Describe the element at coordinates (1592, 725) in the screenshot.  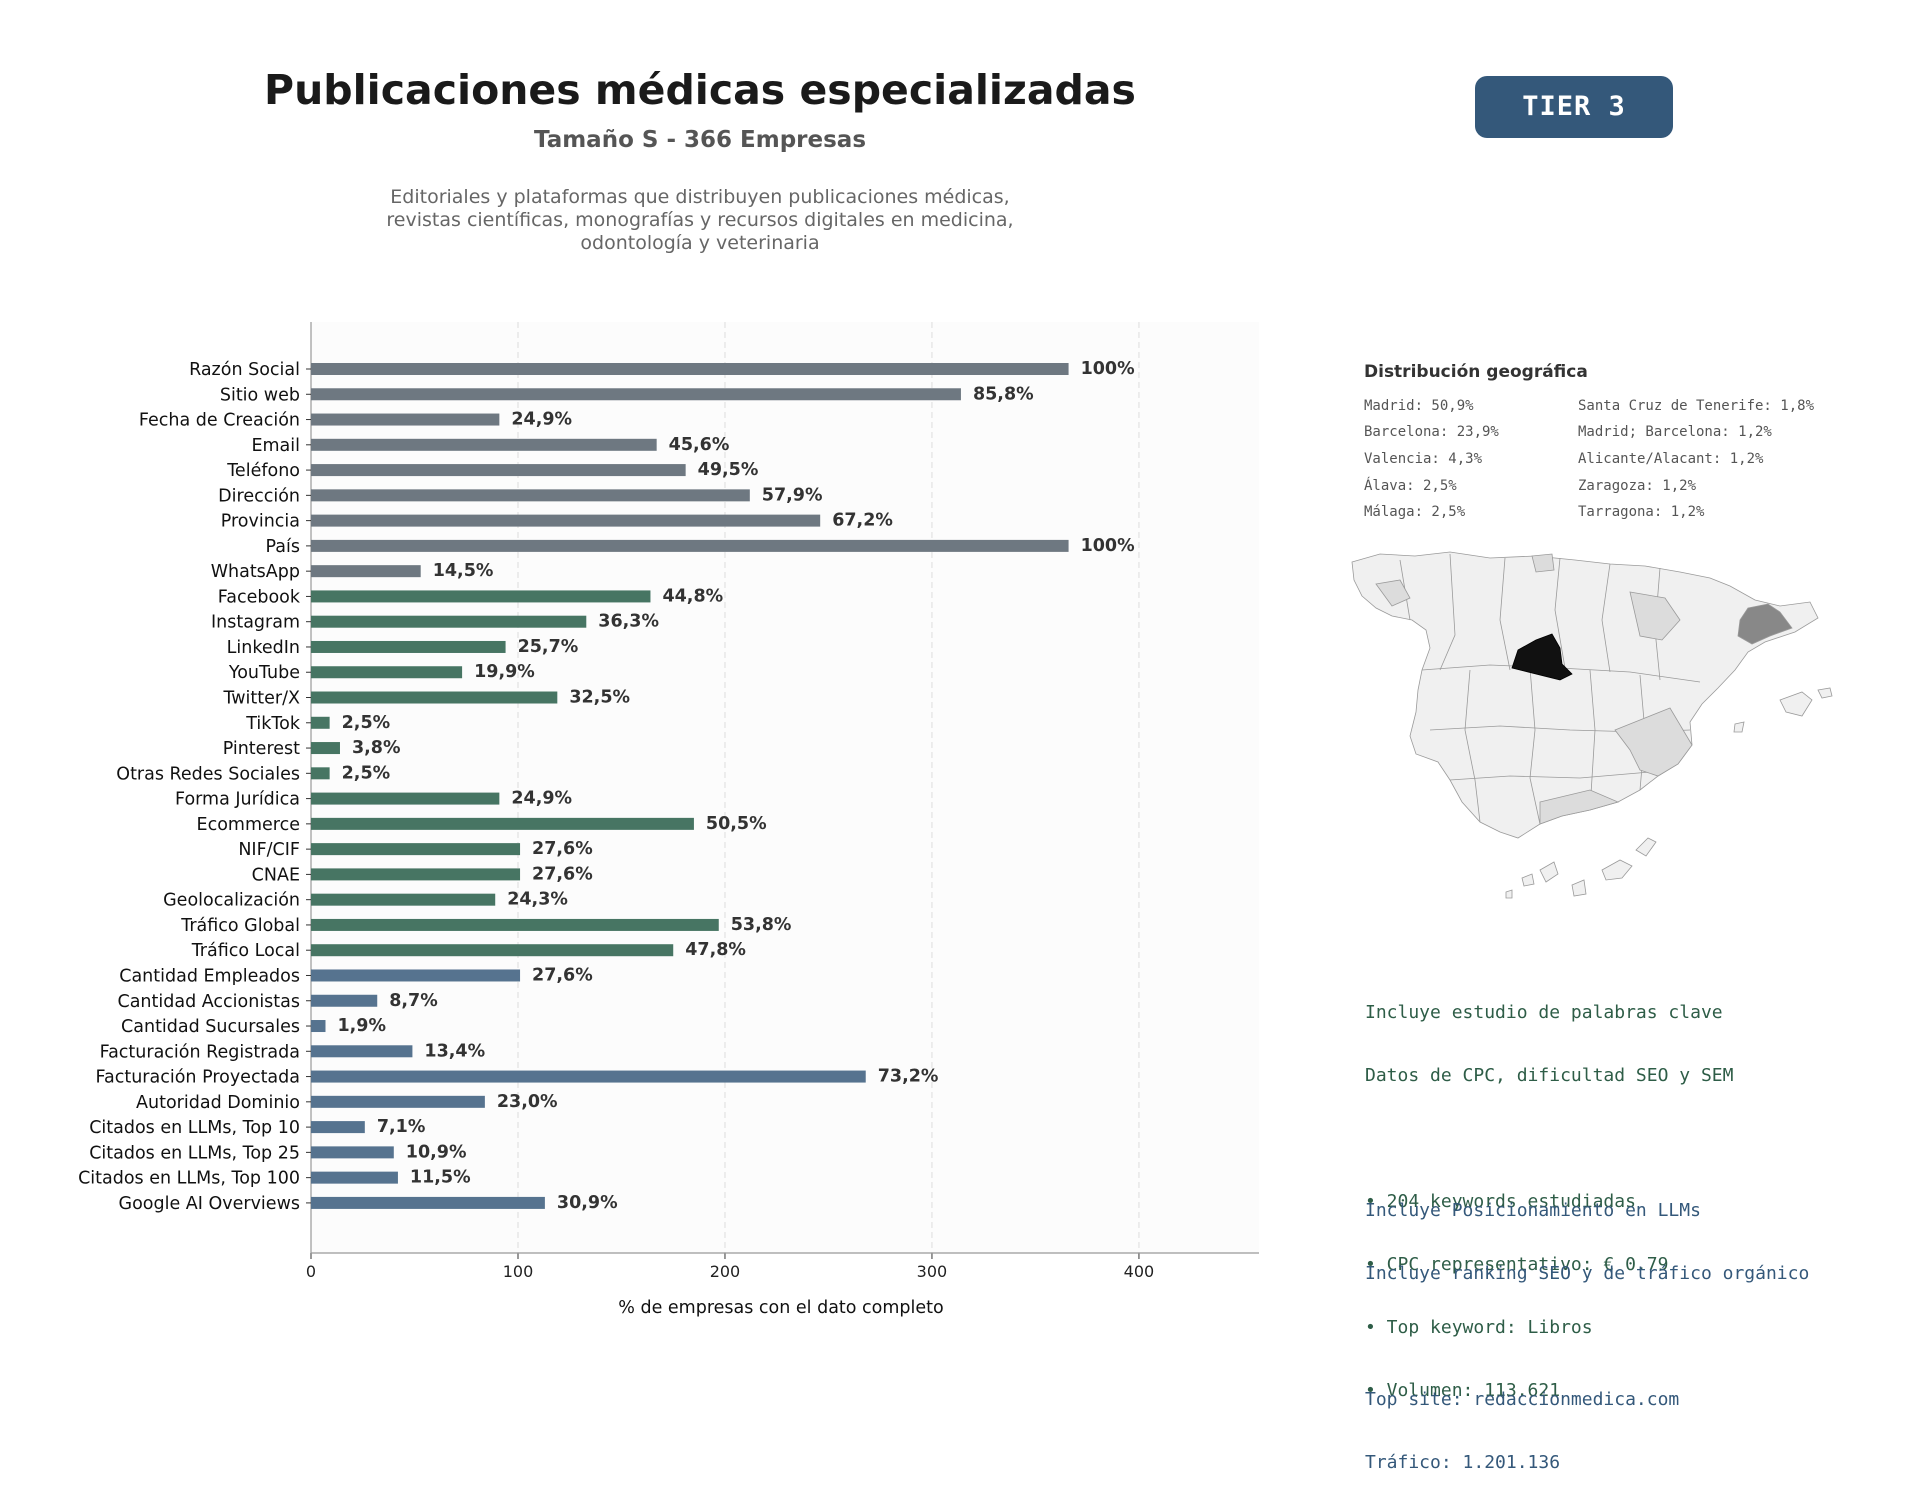
I see `spain-map` at that location.